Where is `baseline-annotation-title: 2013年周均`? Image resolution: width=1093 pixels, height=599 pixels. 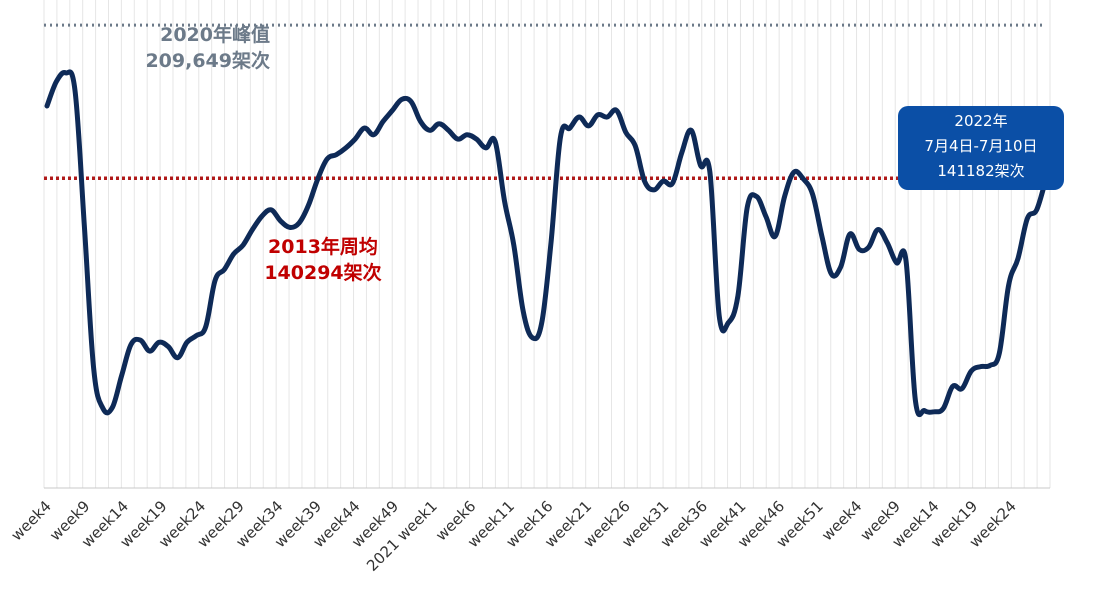 baseline-annotation-title: 2013年周均 is located at coordinates (323, 247).